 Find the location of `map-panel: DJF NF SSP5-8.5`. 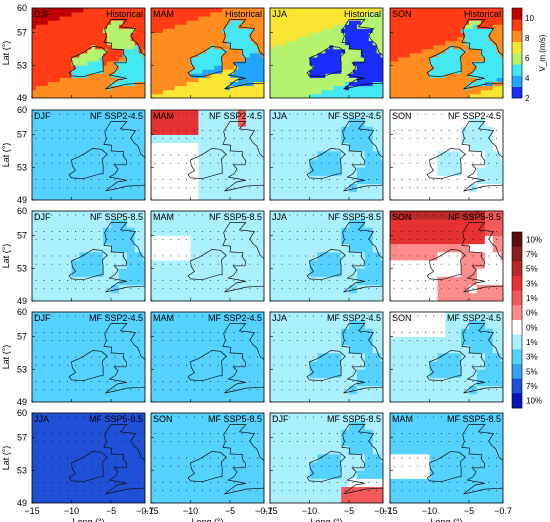

map-panel: DJF NF SSP5-8.5 is located at coordinates (88, 256).